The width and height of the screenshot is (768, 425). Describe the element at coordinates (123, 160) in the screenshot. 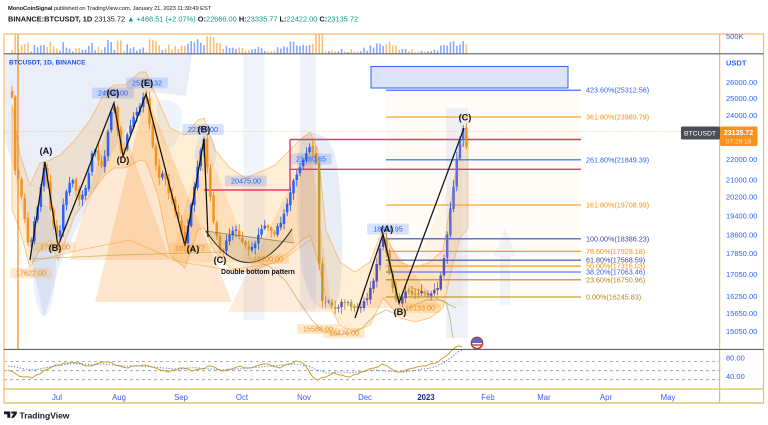

I see `svg-text: (D)` at that location.